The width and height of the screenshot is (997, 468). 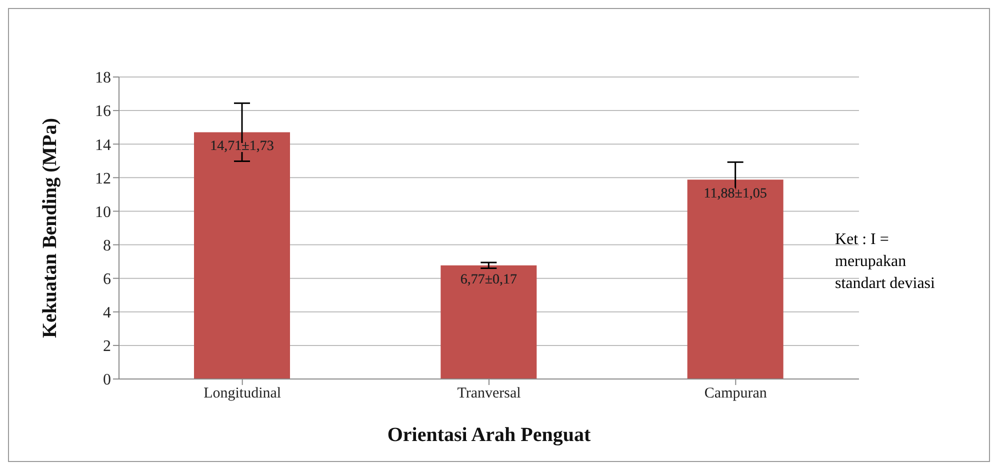 I want to click on y-tick-label: 16, so click(x=103, y=111).